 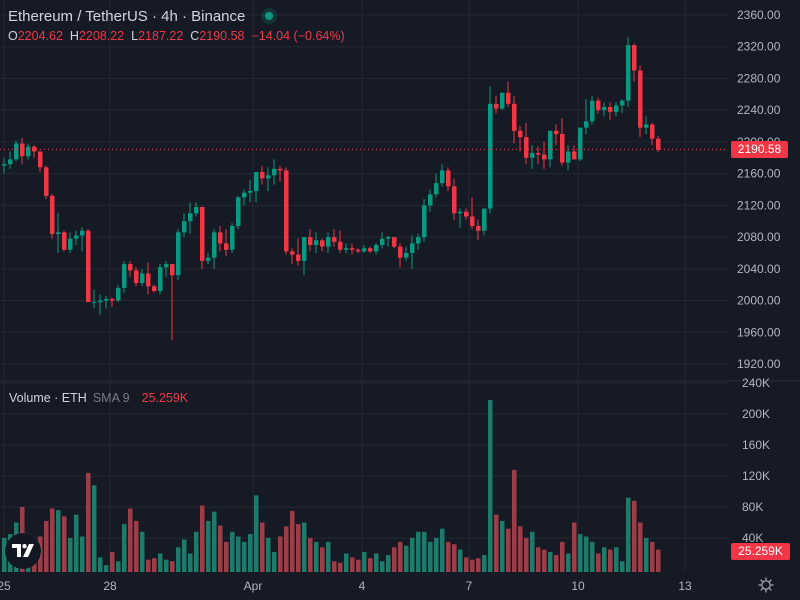 What do you see at coordinates (759, 364) in the screenshot?
I see `svg-text: 1920.00` at bounding box center [759, 364].